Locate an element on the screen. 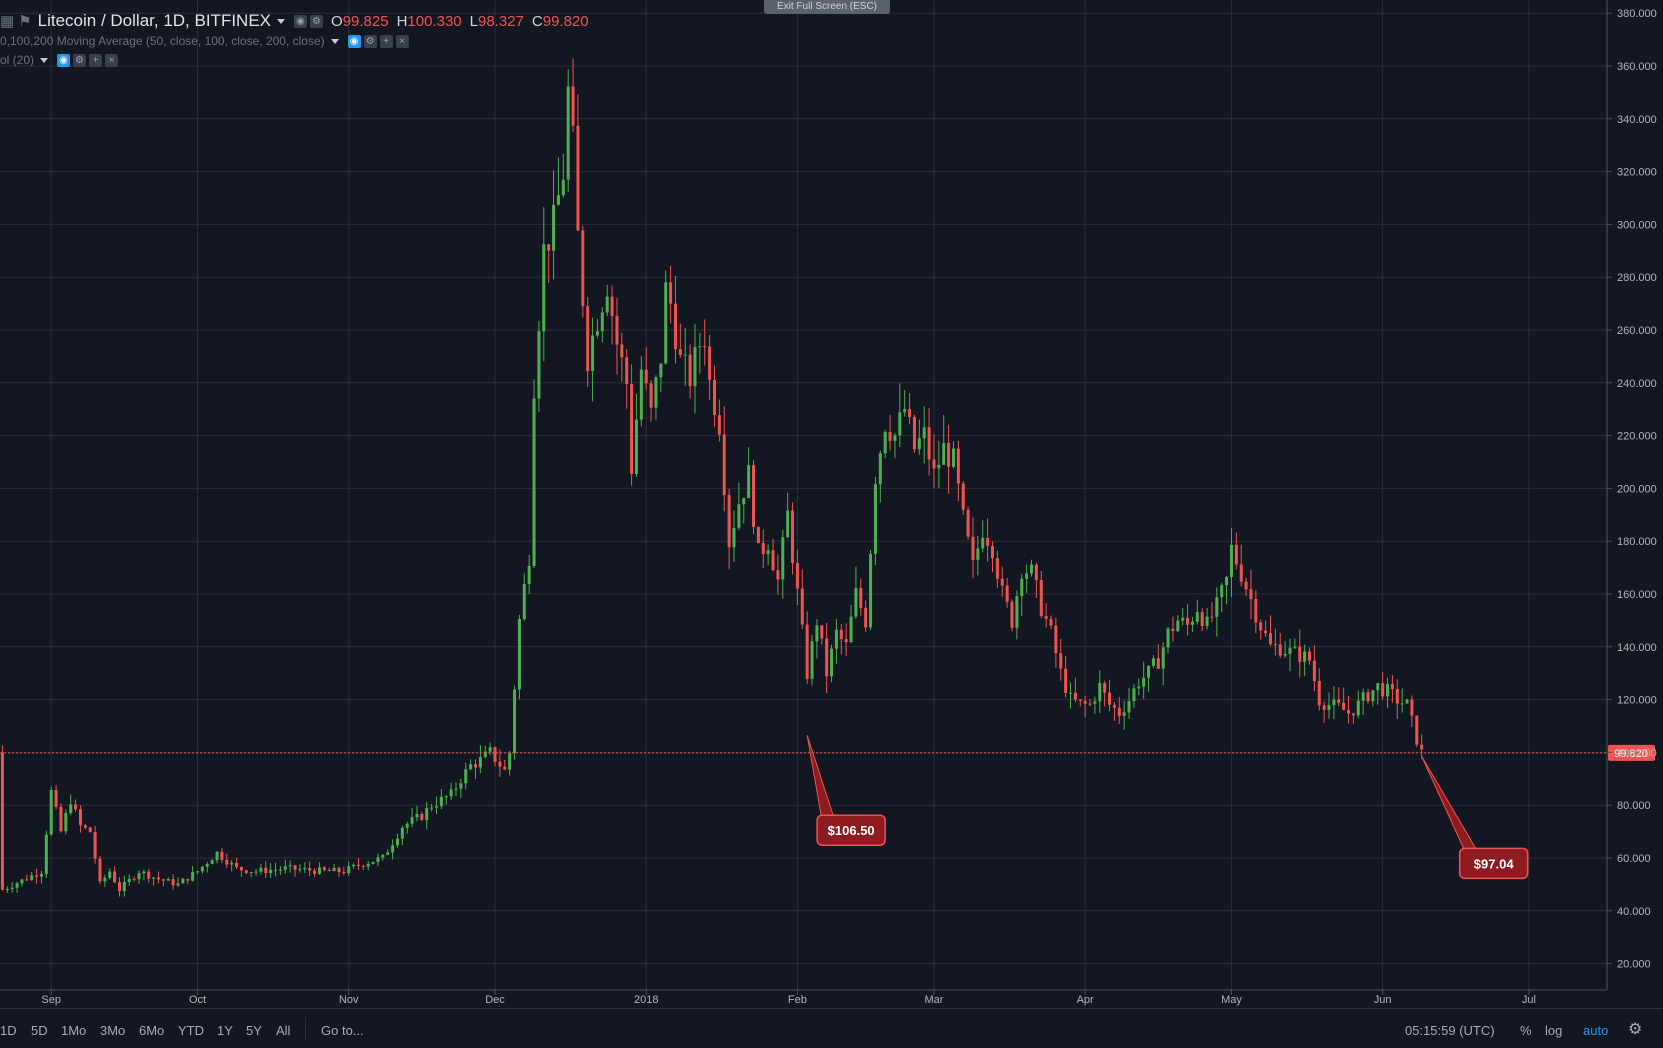  range-1mo-button: 1Mo is located at coordinates (74, 1030).